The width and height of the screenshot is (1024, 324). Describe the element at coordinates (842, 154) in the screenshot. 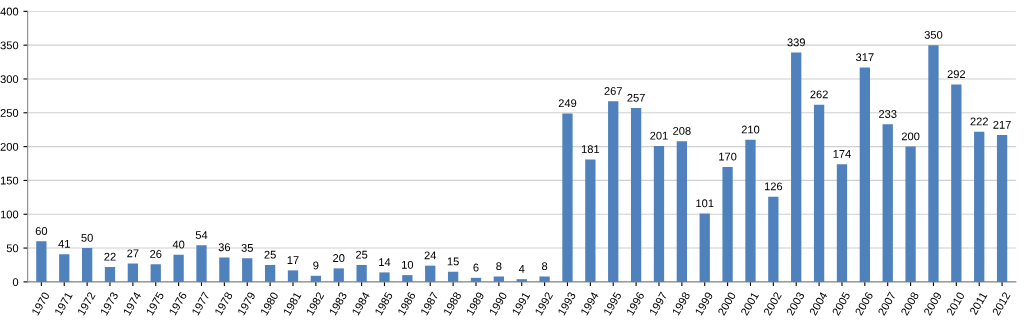

I see `data-label: 174` at that location.